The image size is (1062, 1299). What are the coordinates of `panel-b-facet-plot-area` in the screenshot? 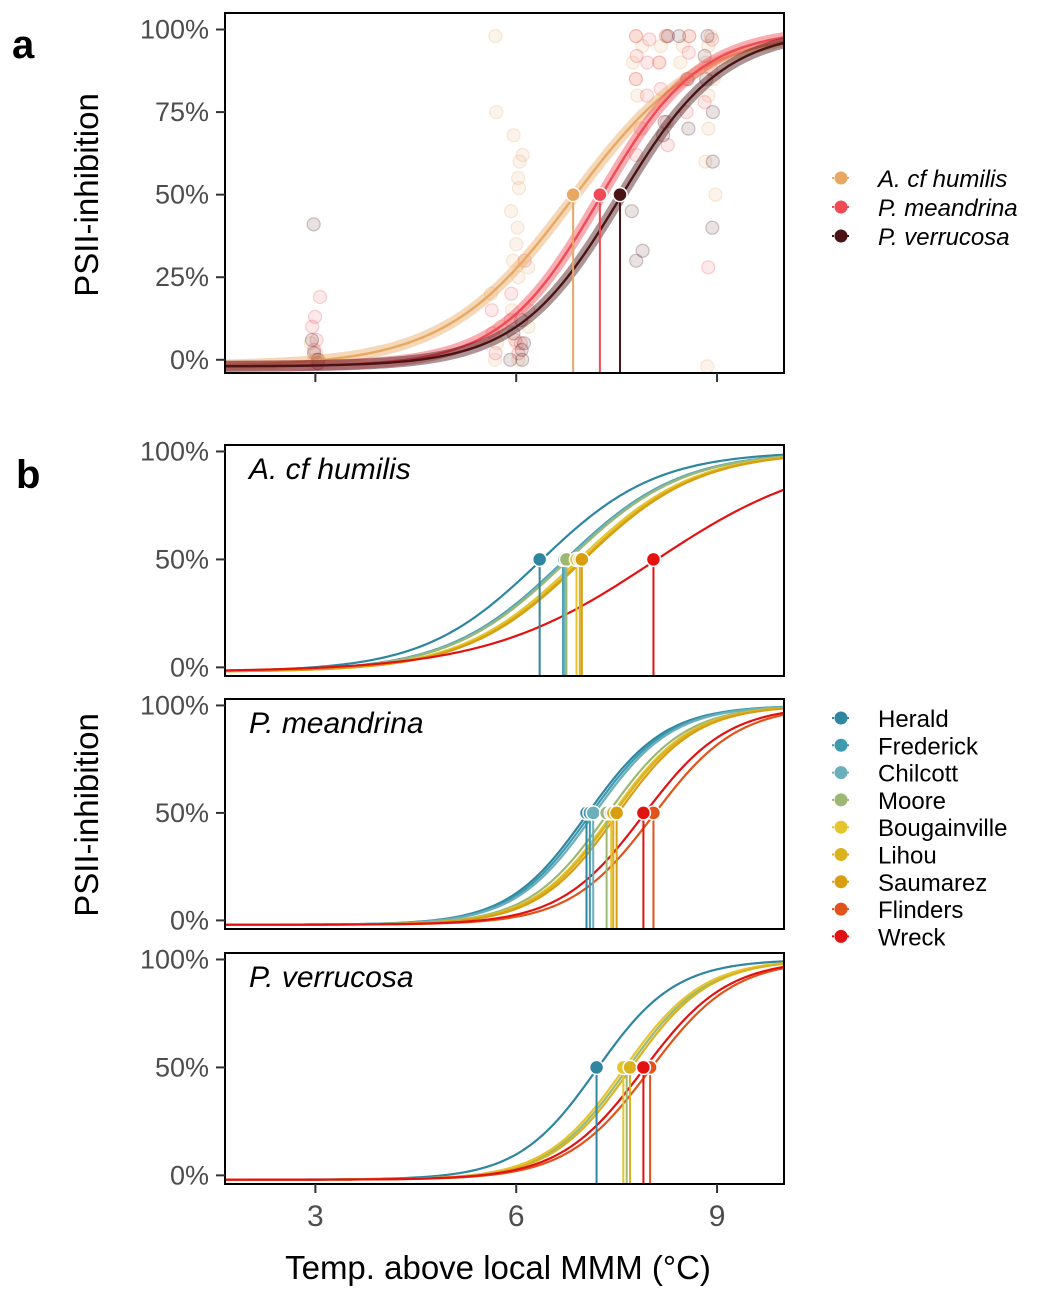 It's located at (504, 817).